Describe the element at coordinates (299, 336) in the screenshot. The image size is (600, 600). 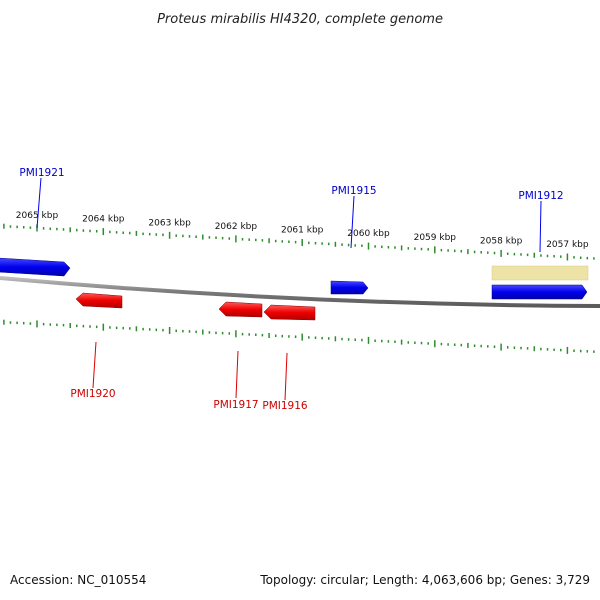
I see `lower-tick-track` at that location.